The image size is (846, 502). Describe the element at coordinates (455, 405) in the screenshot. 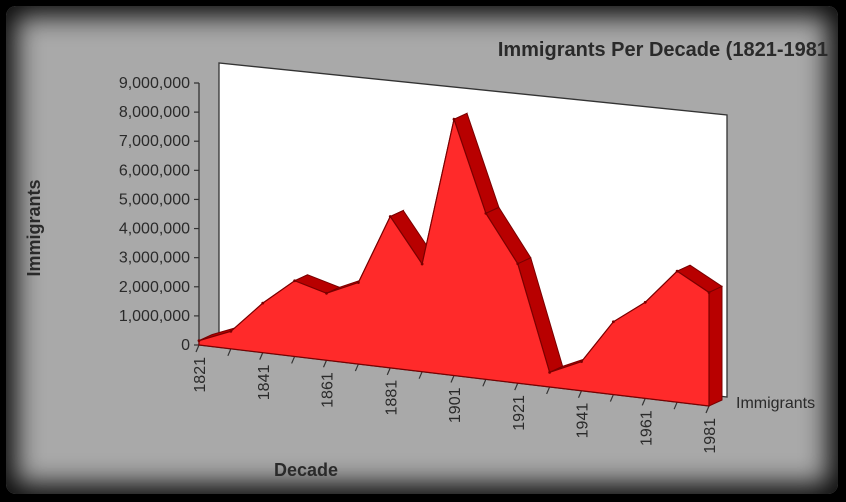

I see `x-tick-label: 1901` at that location.